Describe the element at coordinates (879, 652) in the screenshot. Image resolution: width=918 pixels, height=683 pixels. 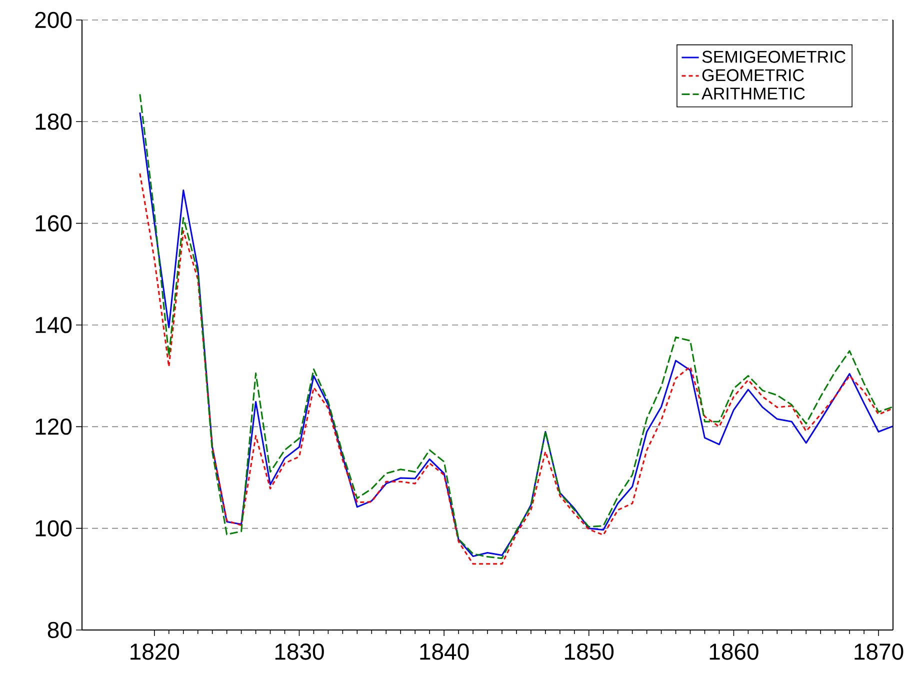
I see `x-tick-label: 1870` at that location.